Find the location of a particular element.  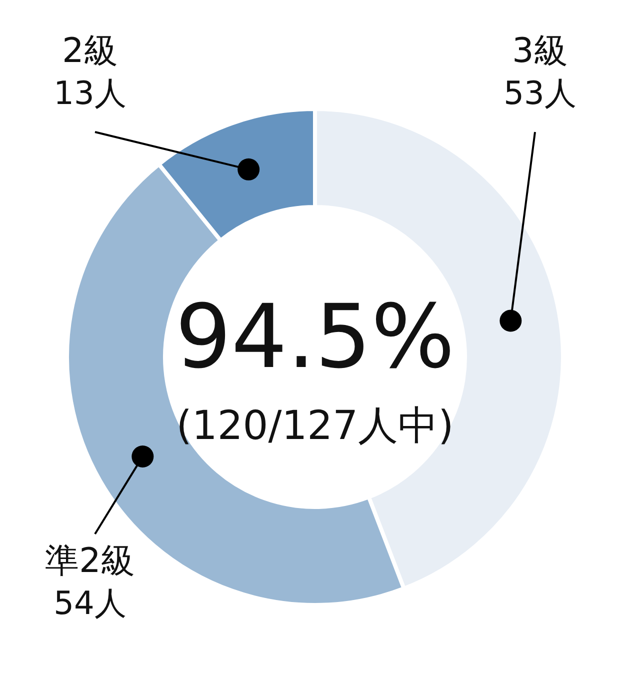

slice-label: 準2級 is located at coordinates (90, 561).